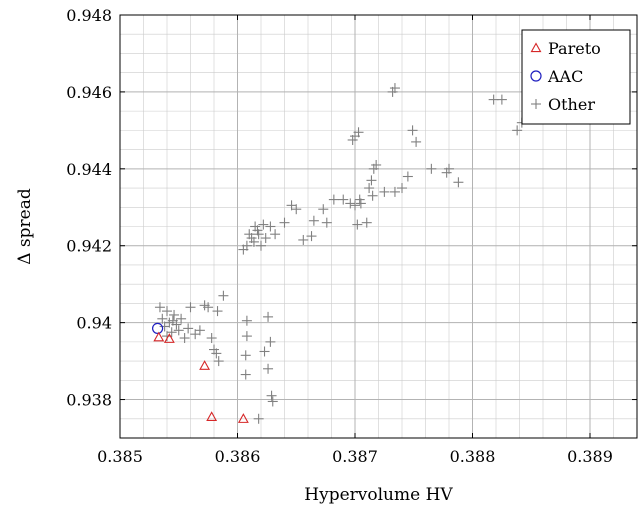 The width and height of the screenshot is (641, 512). Describe the element at coordinates (355, 456) in the screenshot. I see `x-tick-label: 0.387` at that location.